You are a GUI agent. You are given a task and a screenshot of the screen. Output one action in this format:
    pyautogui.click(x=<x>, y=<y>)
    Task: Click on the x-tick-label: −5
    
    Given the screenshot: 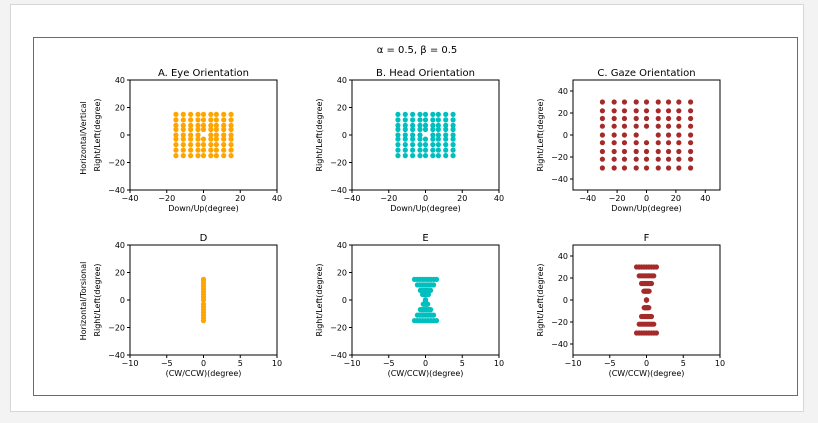 What is the action you would take?
    pyautogui.click(x=610, y=363)
    